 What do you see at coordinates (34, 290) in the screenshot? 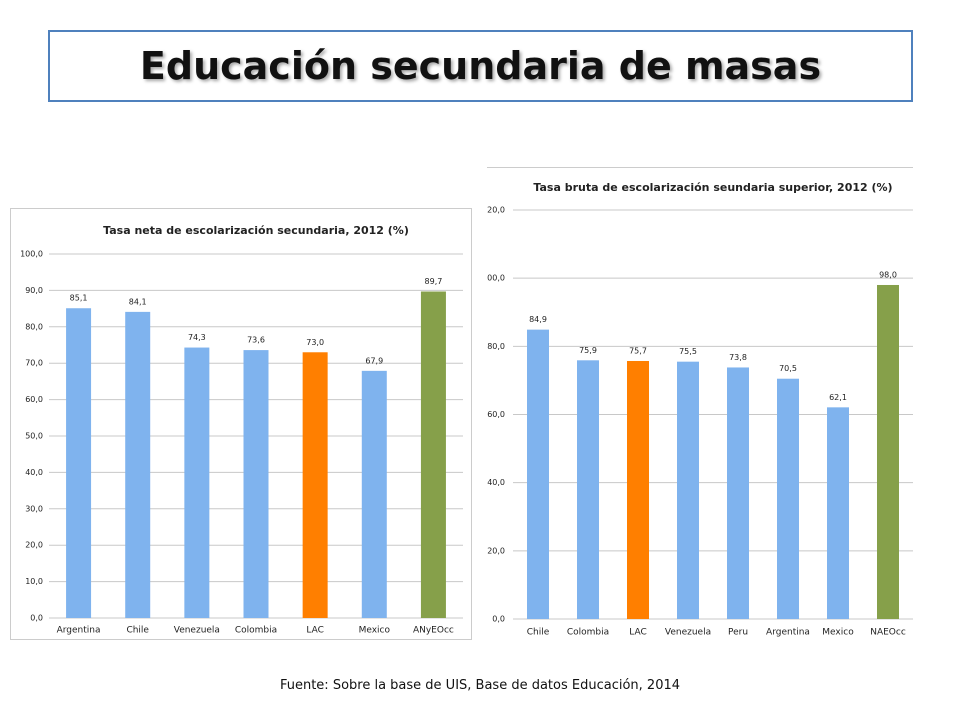
I see `y-tick-label: 90,0` at bounding box center [34, 290].